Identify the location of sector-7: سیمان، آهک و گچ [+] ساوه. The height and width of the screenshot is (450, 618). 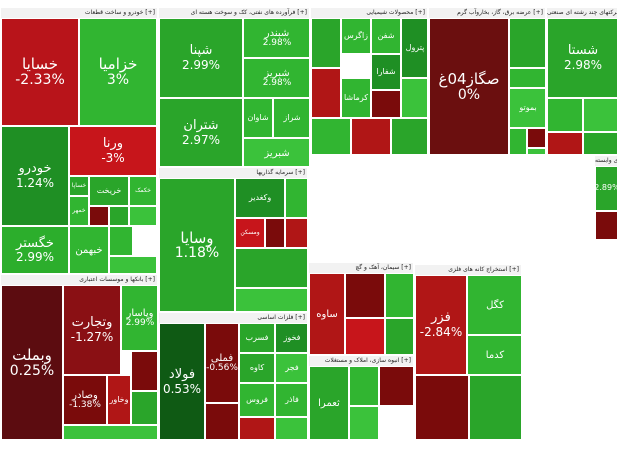
(361, 308).